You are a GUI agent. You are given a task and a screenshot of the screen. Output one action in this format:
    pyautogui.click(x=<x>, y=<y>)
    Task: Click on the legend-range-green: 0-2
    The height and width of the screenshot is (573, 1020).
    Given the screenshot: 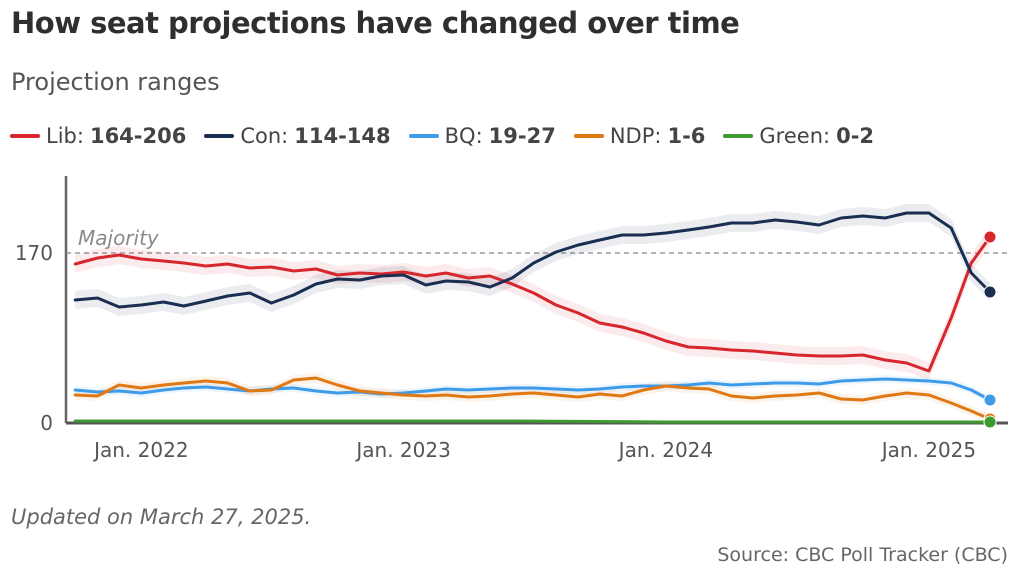 What is the action you would take?
    pyautogui.click(x=855, y=136)
    